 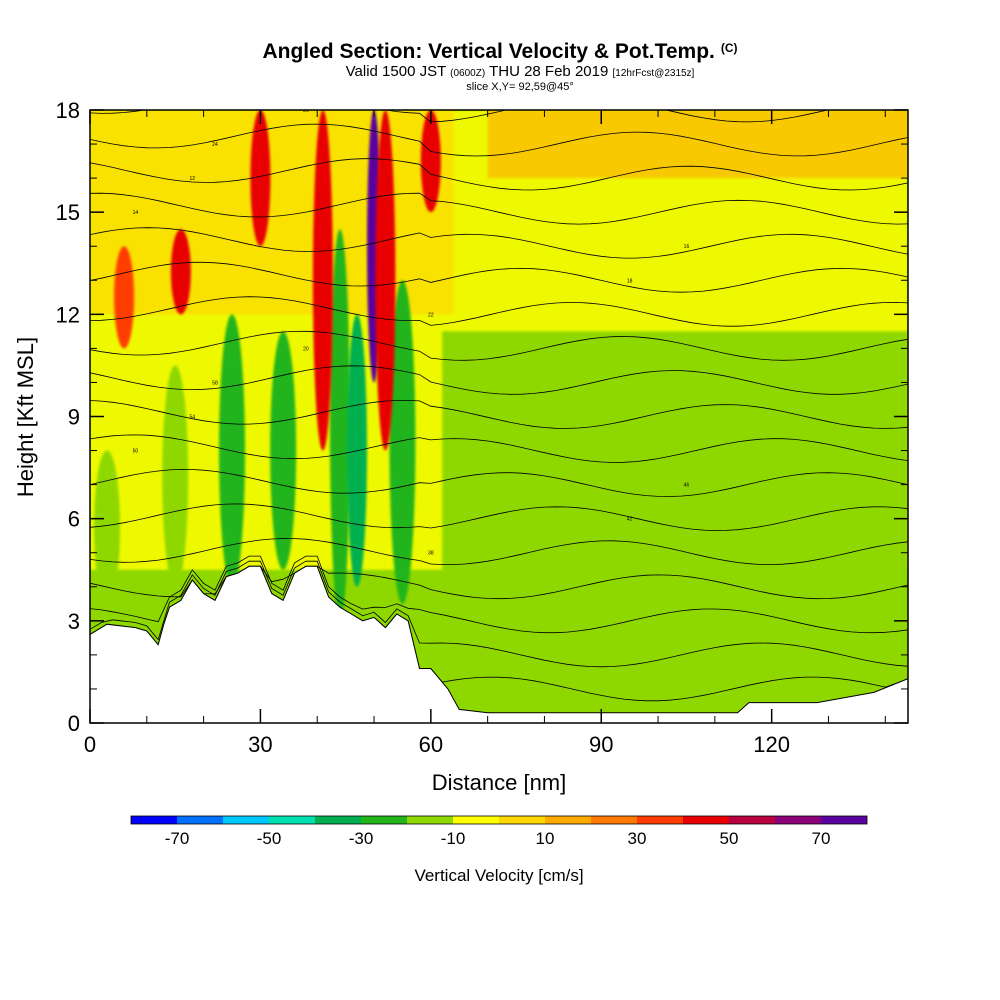 I want to click on y-tick-label: 18, so click(x=68, y=110).